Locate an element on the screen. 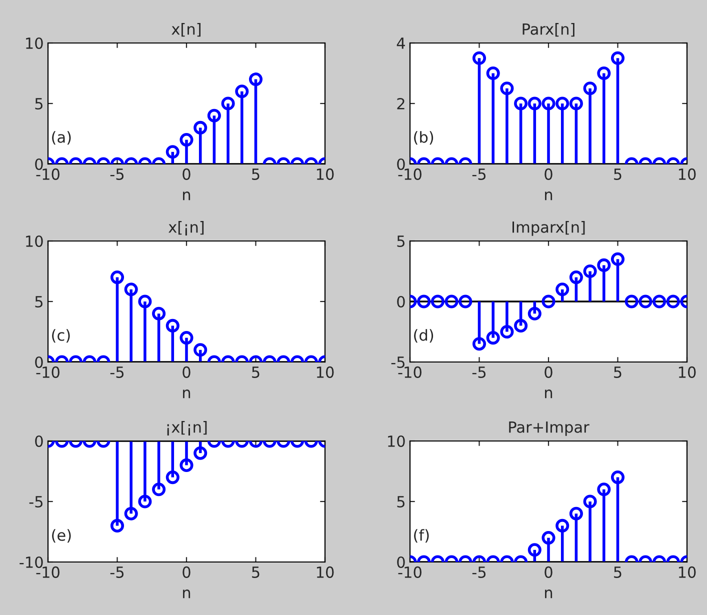 The image size is (707, 615). chart-title: Imparx[n] is located at coordinates (548, 228).